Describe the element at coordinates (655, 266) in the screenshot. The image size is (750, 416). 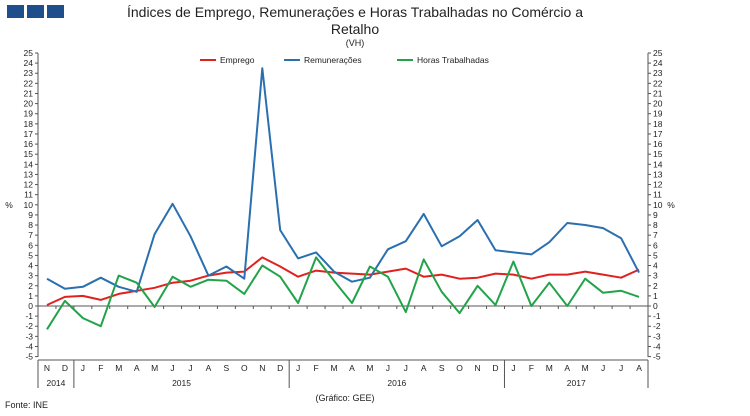
I see `y-tick-label-right: 4` at that location.